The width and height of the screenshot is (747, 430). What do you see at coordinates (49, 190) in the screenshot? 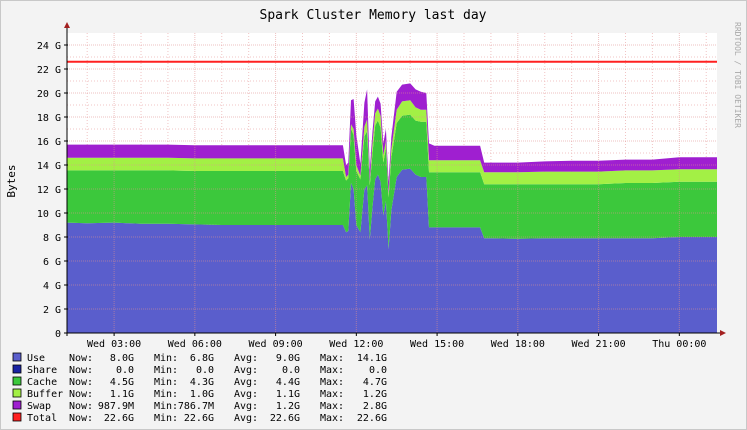
I see `y-tick-label: 12 G` at bounding box center [49, 190].